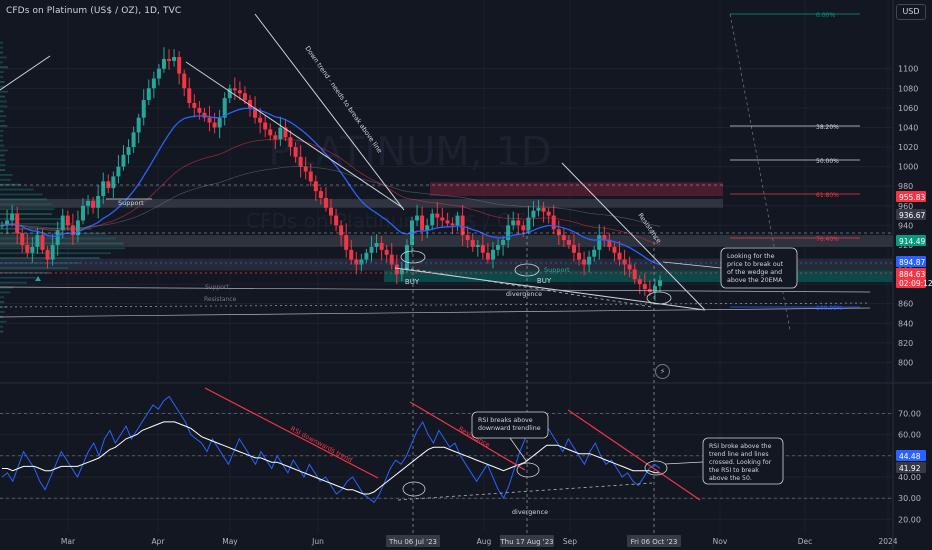 This screenshot has width=932, height=550. Describe the element at coordinates (905, 225) in the screenshot. I see `price-tick: 940` at that location.